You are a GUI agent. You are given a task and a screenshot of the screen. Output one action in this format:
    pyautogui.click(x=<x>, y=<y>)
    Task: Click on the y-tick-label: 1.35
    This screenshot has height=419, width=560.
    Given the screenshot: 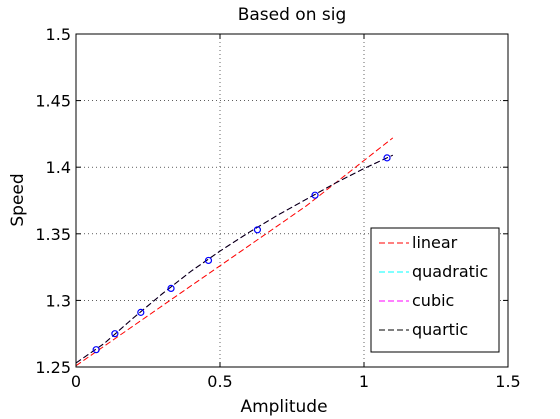 What is the action you would take?
    pyautogui.click(x=53, y=234)
    